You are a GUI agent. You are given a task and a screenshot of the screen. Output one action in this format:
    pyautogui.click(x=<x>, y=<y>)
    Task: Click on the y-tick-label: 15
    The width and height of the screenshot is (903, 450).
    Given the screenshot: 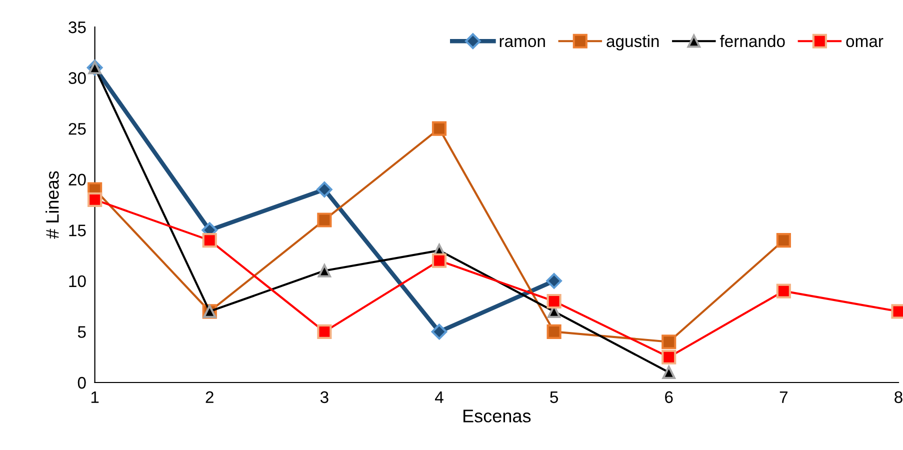 What is the action you would take?
    pyautogui.click(x=77, y=230)
    